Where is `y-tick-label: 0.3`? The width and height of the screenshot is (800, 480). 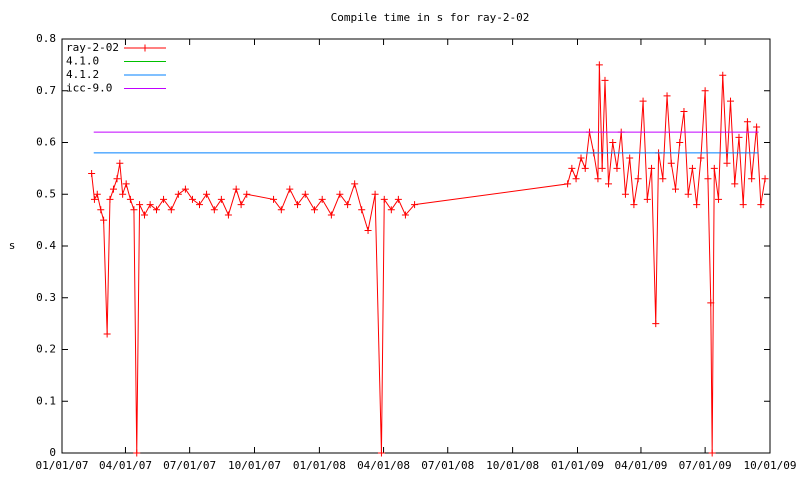
y-tick-label: 0.3 is located at coordinates (46, 297).